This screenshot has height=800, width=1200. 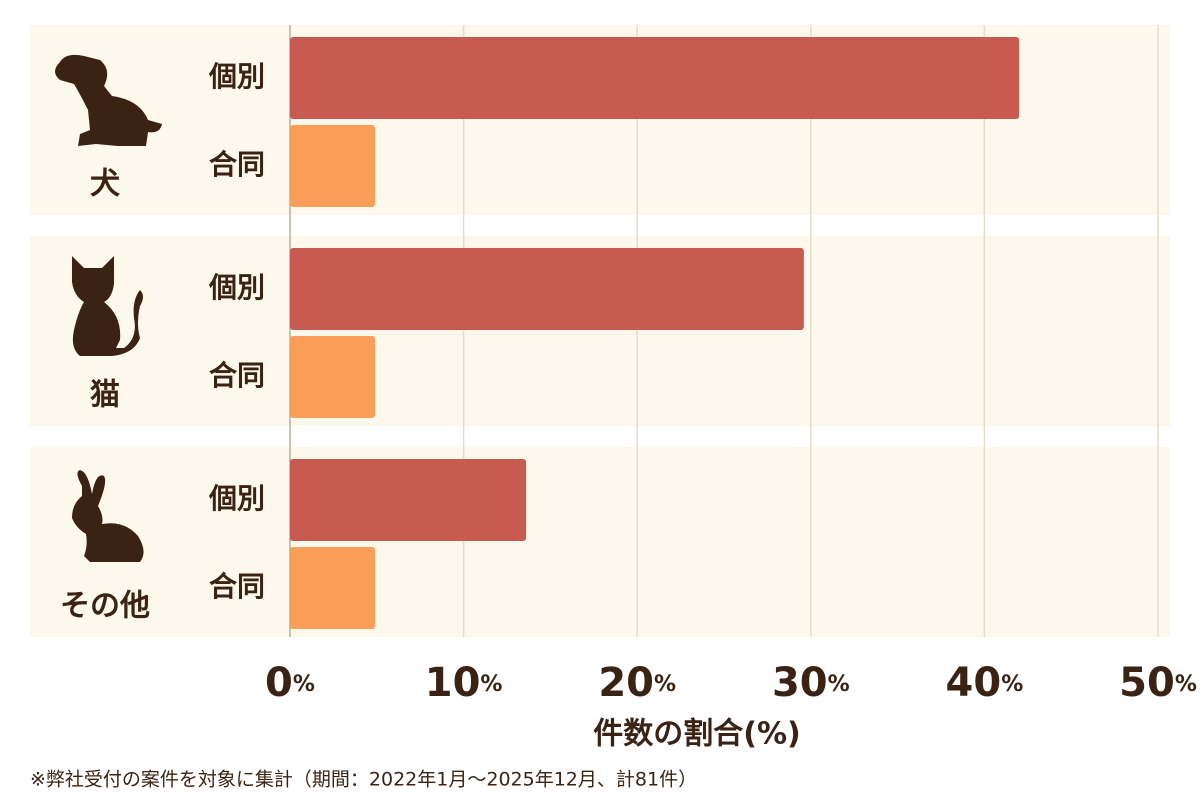 What do you see at coordinates (290, 683) in the screenshot?
I see `x-tick-label: 0%` at bounding box center [290, 683].